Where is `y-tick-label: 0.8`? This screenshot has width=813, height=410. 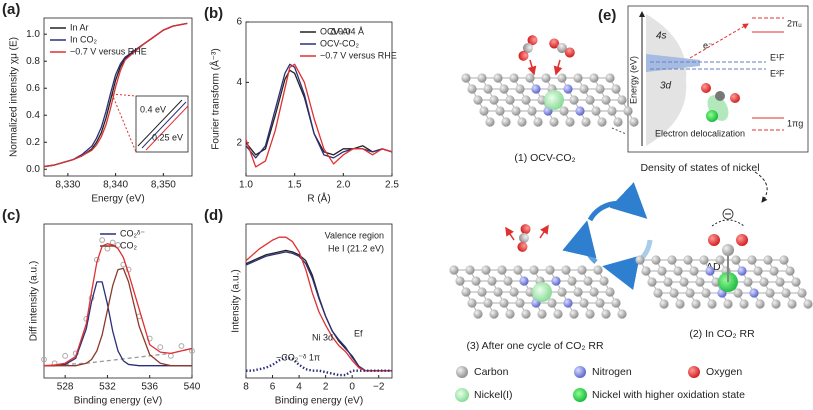 y-tick-label: 0.8 is located at coordinates (33, 61).